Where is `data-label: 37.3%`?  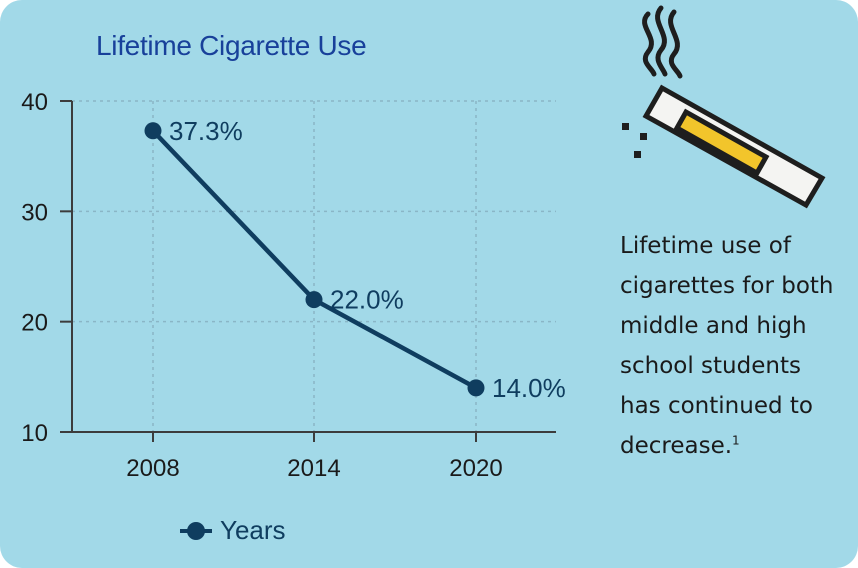 data-label: 37.3% is located at coordinates (206, 131).